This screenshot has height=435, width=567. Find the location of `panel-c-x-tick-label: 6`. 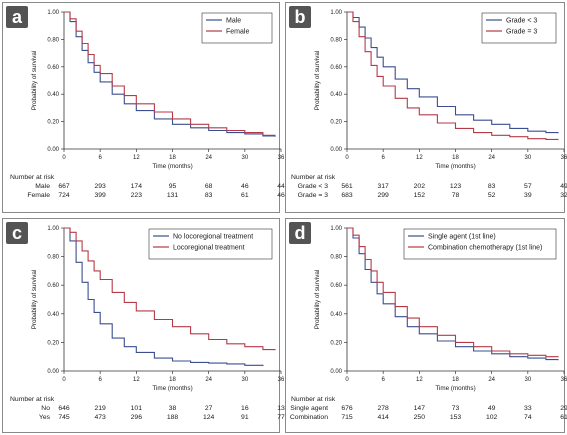

panel-c-x-tick-label: 6 is located at coordinates (100, 380).